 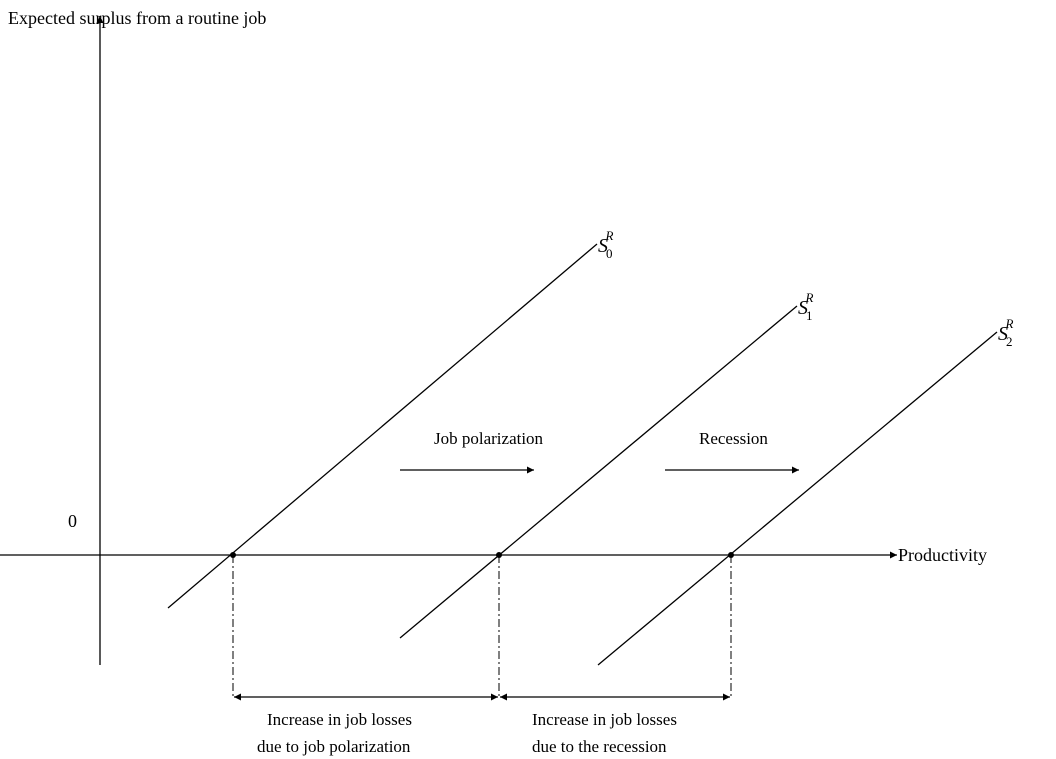 What do you see at coordinates (606, 244) in the screenshot?
I see `curve-label: S0R` at bounding box center [606, 244].